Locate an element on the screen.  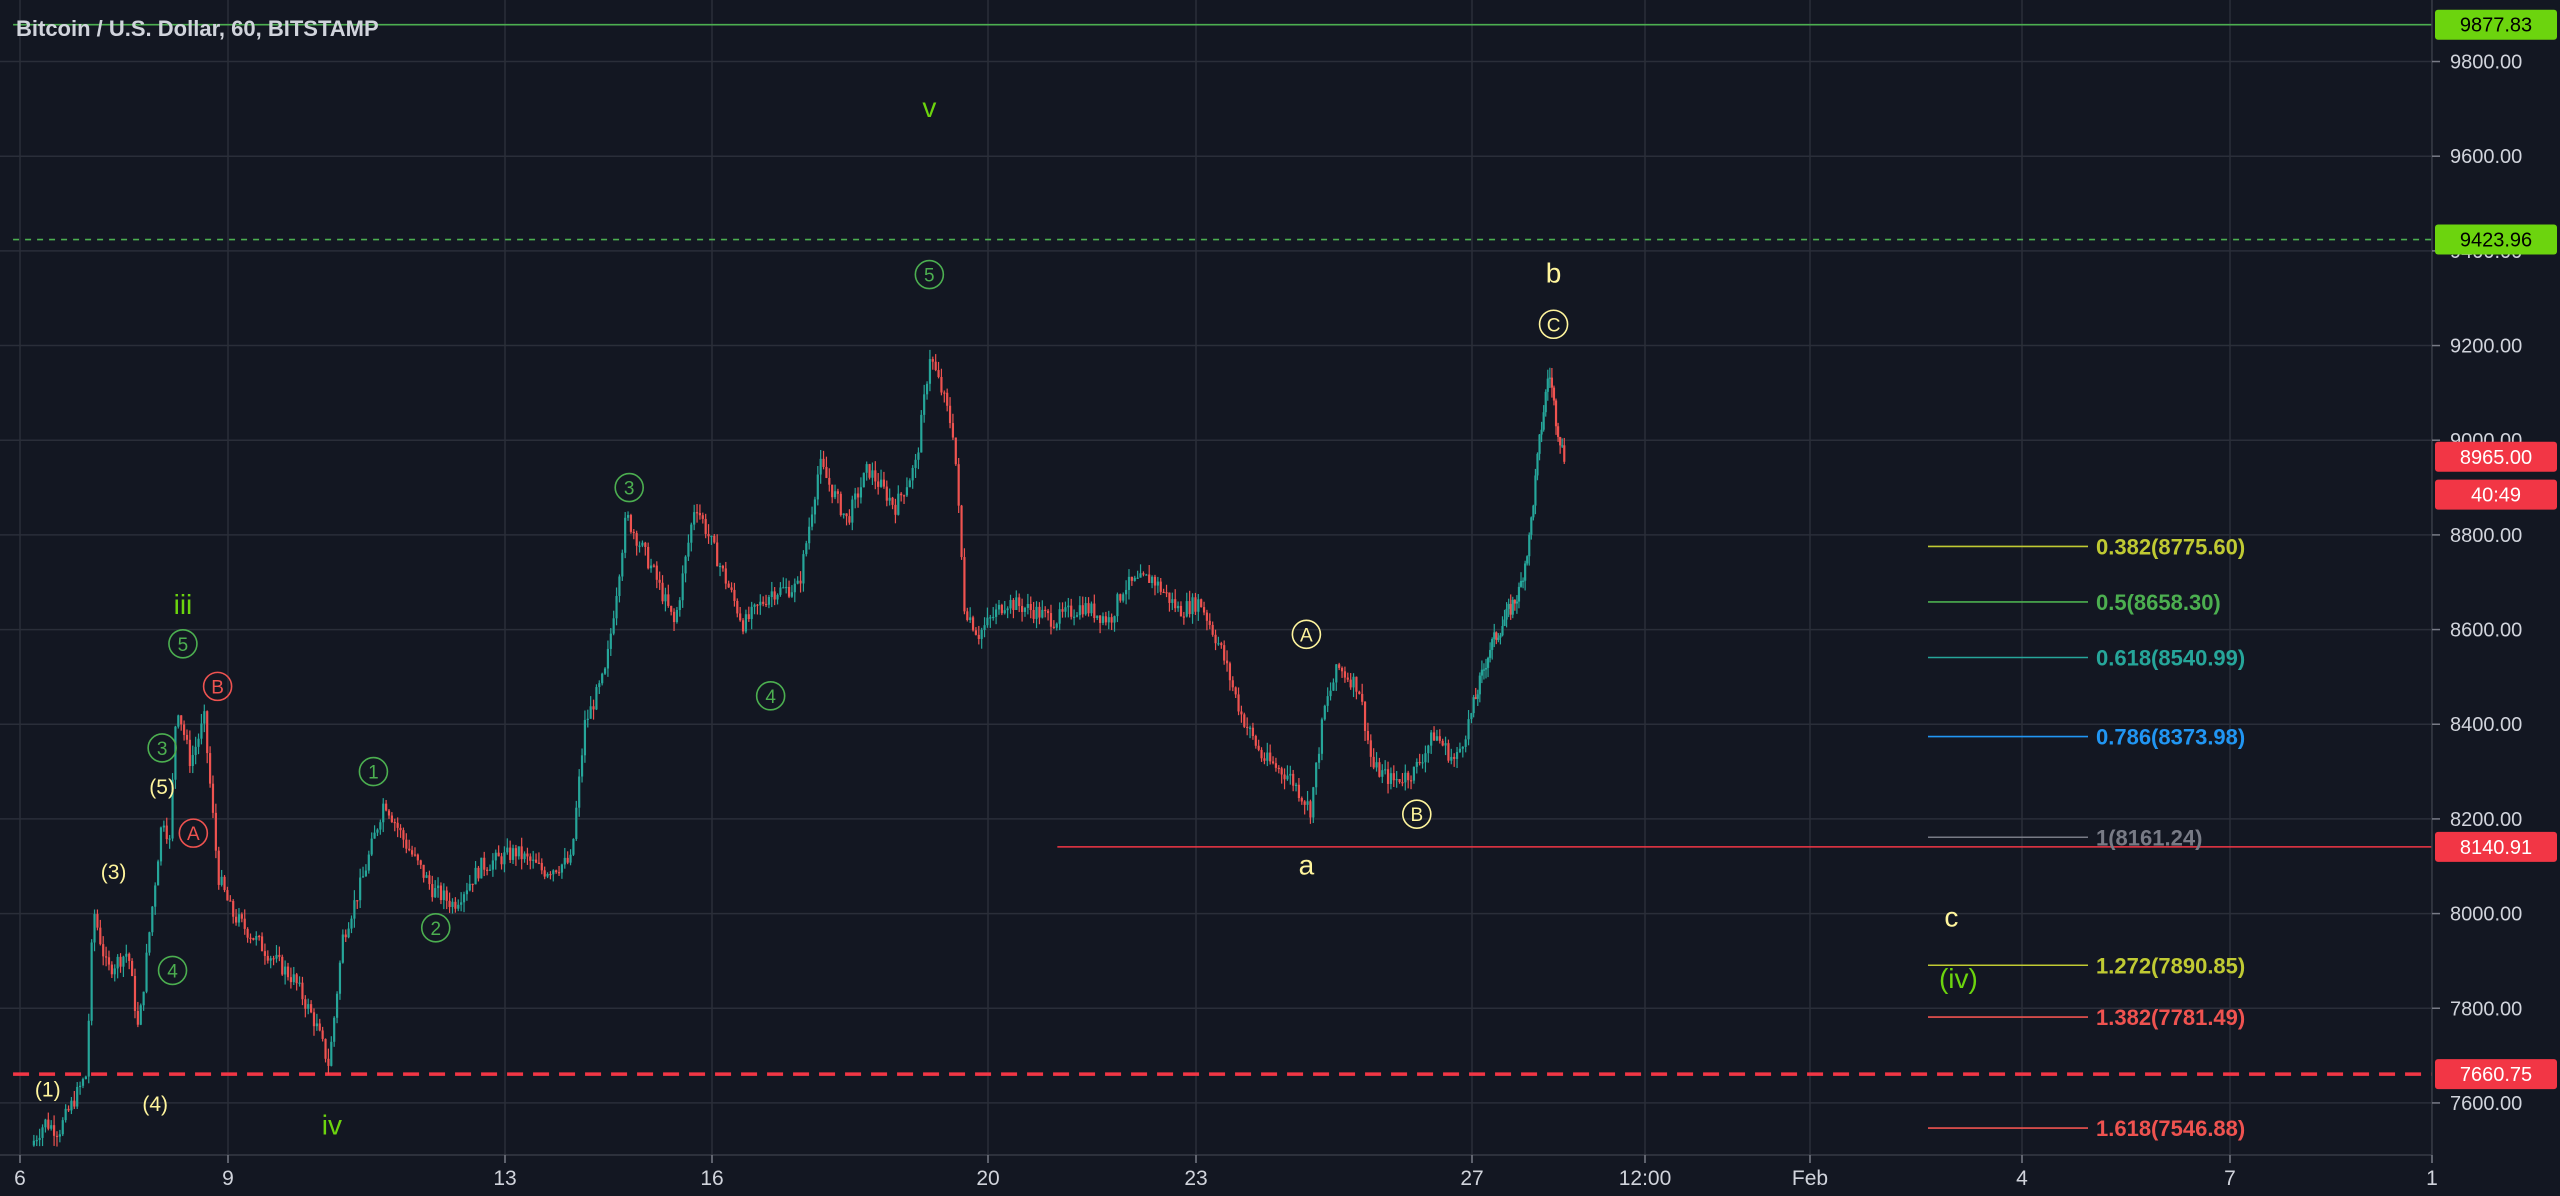
wave-label: 5 is located at coordinates (929, 276).